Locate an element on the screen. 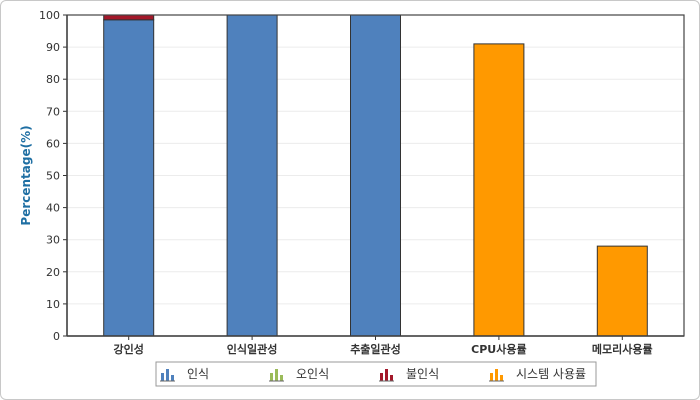  y-axis-ticks: 0 10 20 30 40 50 60 70 80 90 100 is located at coordinates (53, 176).